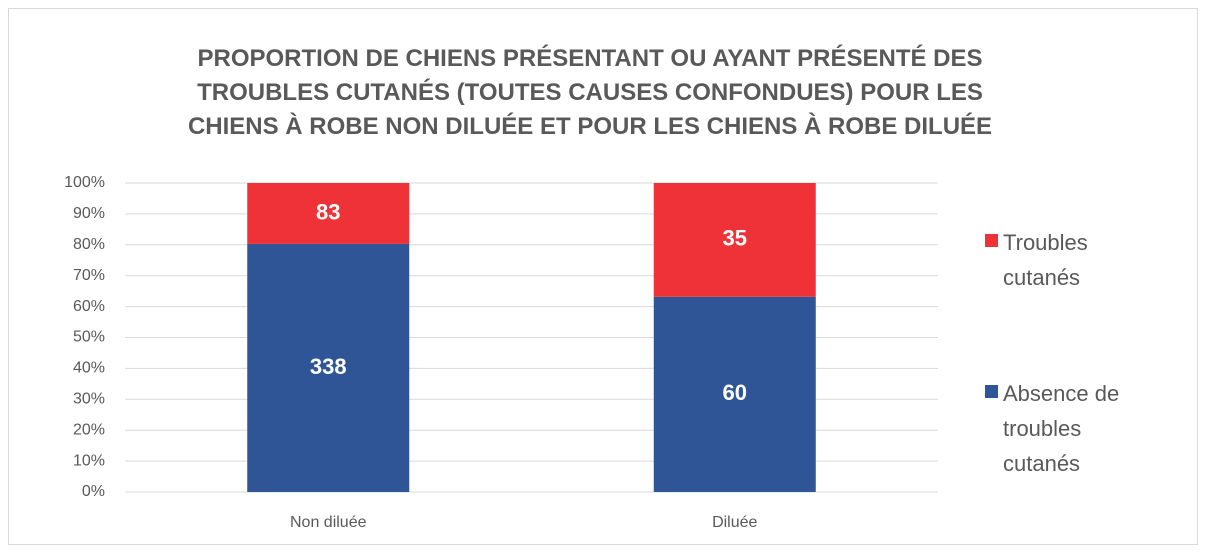 Image resolution: width=1207 pixels, height=554 pixels. Describe the element at coordinates (89, 429) in the screenshot. I see `y-tick-label: 20%` at that location.